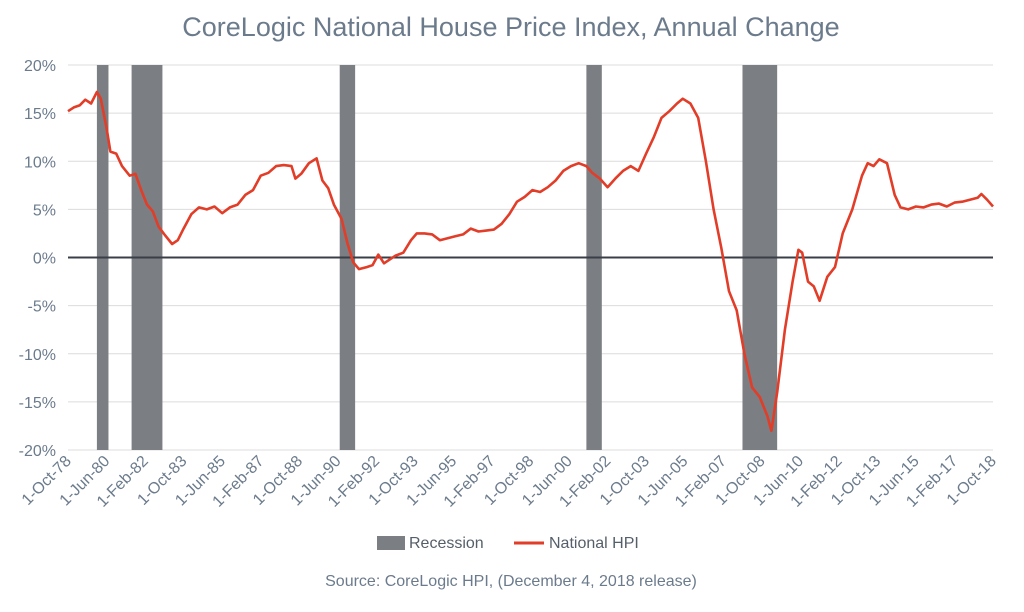 Image resolution: width=1024 pixels, height=612 pixels. I want to click on legend-label-national-hpi: National HPI, so click(594, 543).